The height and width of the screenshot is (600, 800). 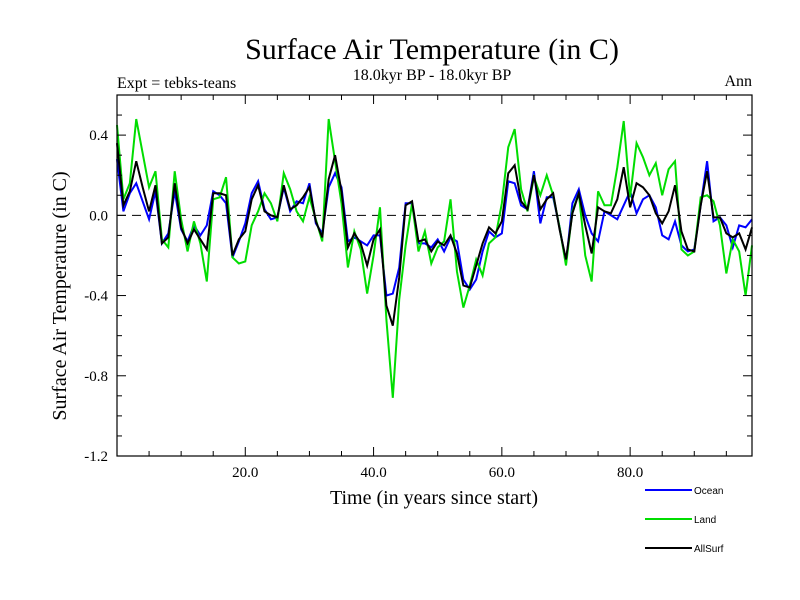 What do you see at coordinates (373, 473) in the screenshot?
I see `x-tick-label: 40.0` at bounding box center [373, 473].